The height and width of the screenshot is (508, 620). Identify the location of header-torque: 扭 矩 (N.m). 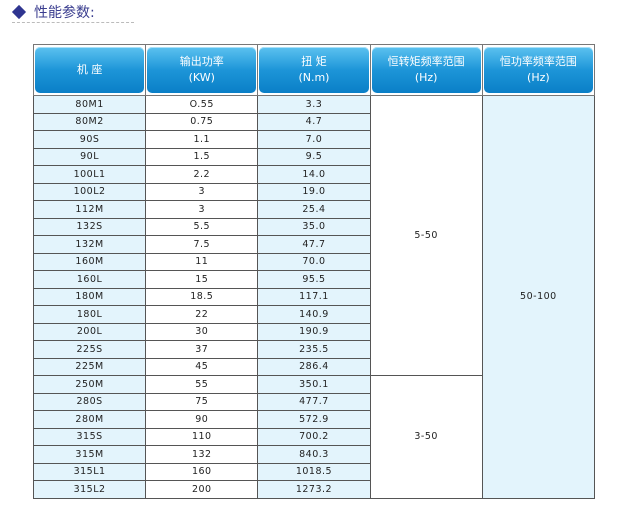
(314, 70).